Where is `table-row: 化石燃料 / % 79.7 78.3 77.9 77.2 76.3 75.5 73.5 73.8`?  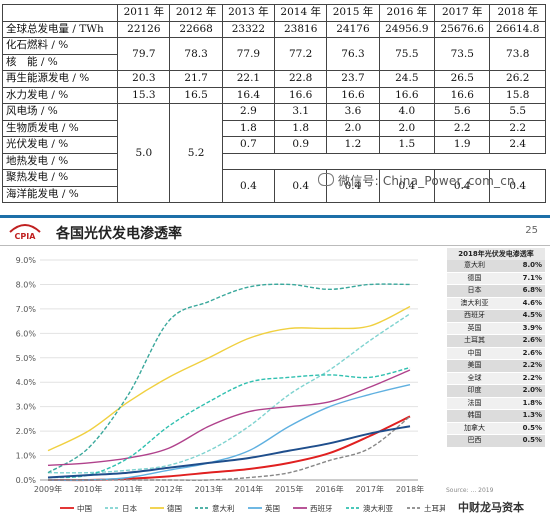
table-row: 化石燃料 / % 79.7 78.3 77.9 77.2 76.3 75.5 73.5 73.8 is located at coordinates (273, 54).